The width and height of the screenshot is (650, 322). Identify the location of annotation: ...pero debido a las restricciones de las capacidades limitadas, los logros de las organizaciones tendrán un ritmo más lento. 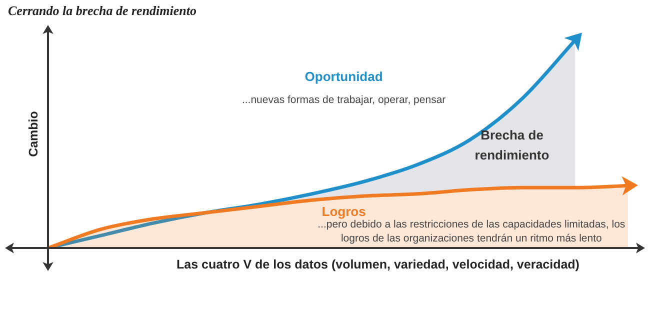
(472, 231).